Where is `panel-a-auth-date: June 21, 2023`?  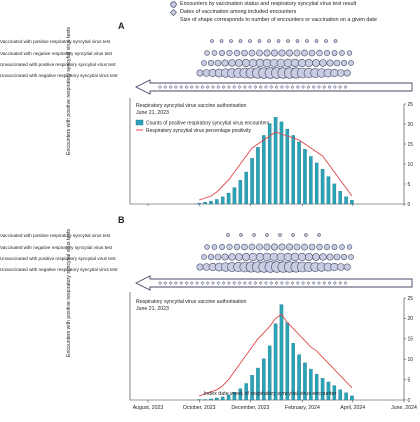
panel-a-auth-date: June 21, 2023 is located at coordinates (152, 113).